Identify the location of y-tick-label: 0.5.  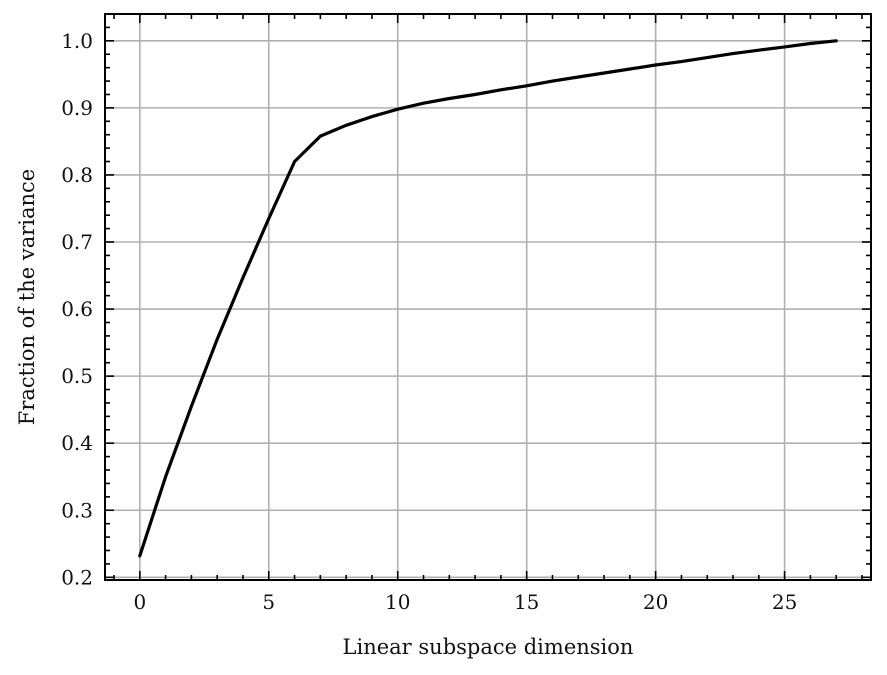
(77, 376).